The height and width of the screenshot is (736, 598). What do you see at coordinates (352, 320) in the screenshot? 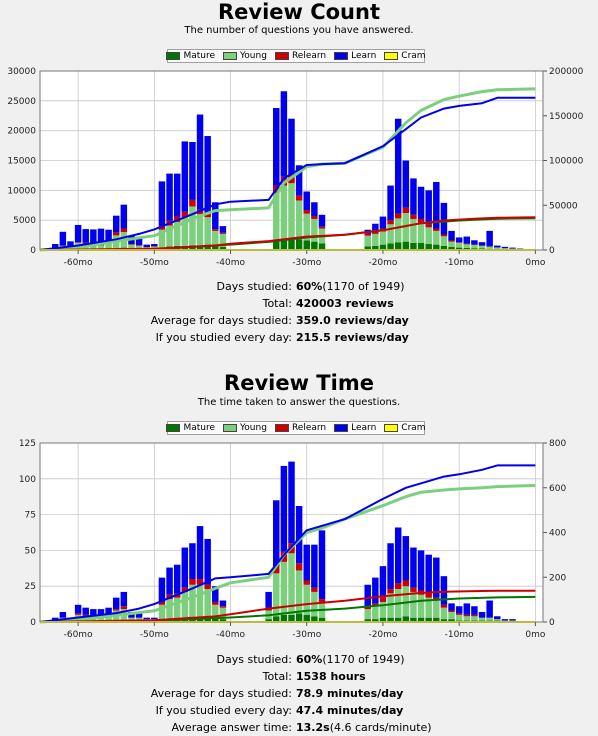
I see `stat-value: 359.0 reviews/day` at bounding box center [352, 320].